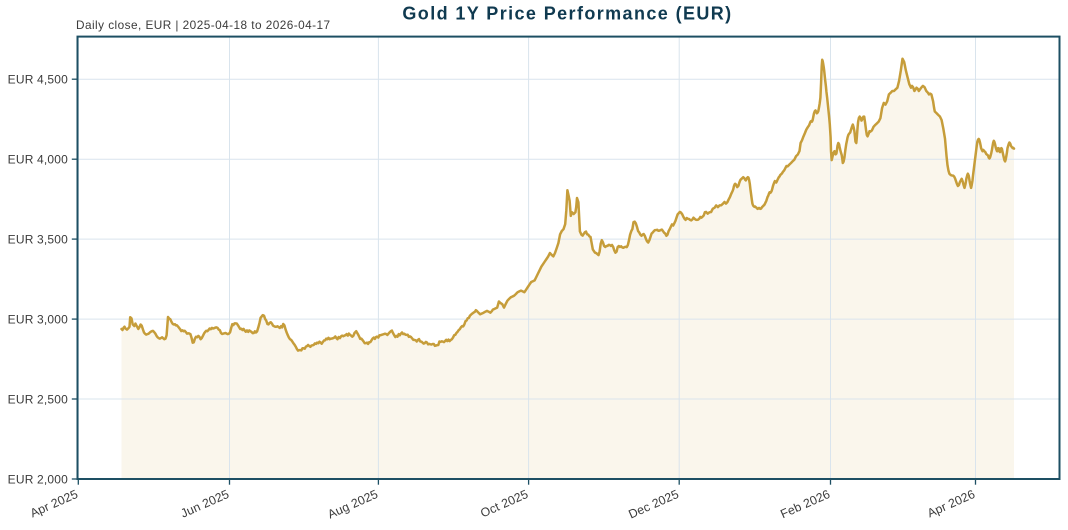  I want to click on svg-text: EUR 4,500, so click(38, 80).